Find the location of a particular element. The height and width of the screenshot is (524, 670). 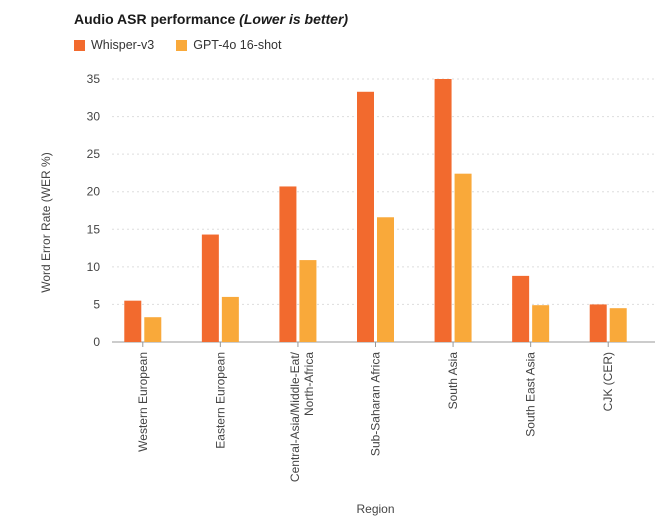

x-tick-label-1: Eastern European is located at coordinates (220, 400).